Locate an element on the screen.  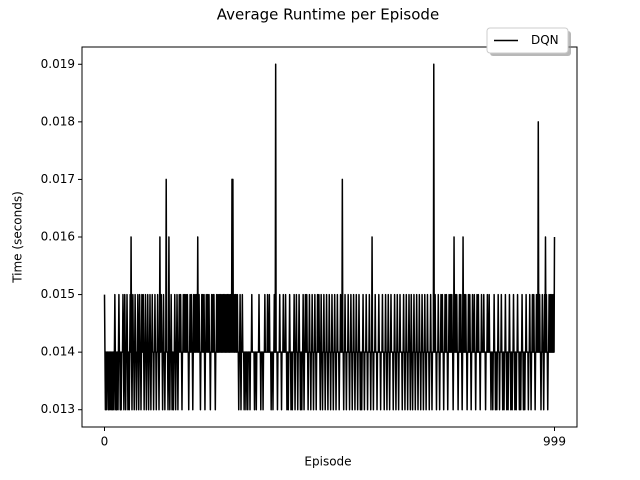
y-tick-label: 0.016 is located at coordinates (58, 237).